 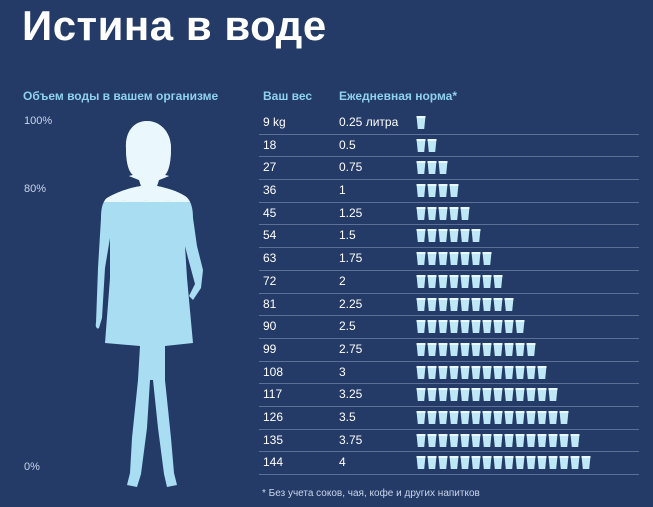 What do you see at coordinates (288, 96) in the screenshot?
I see `weight-column-header: Ваш вес` at bounding box center [288, 96].